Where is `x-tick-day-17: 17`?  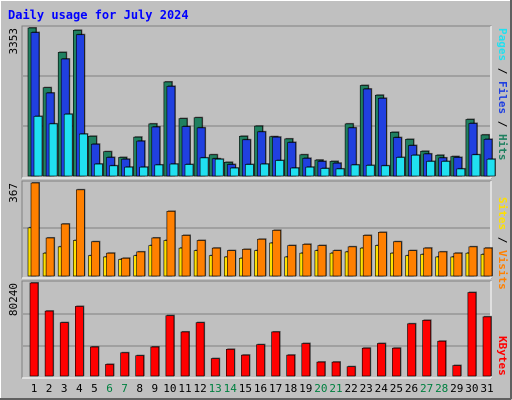 x-tick-day-17: 17 is located at coordinates (275, 388).